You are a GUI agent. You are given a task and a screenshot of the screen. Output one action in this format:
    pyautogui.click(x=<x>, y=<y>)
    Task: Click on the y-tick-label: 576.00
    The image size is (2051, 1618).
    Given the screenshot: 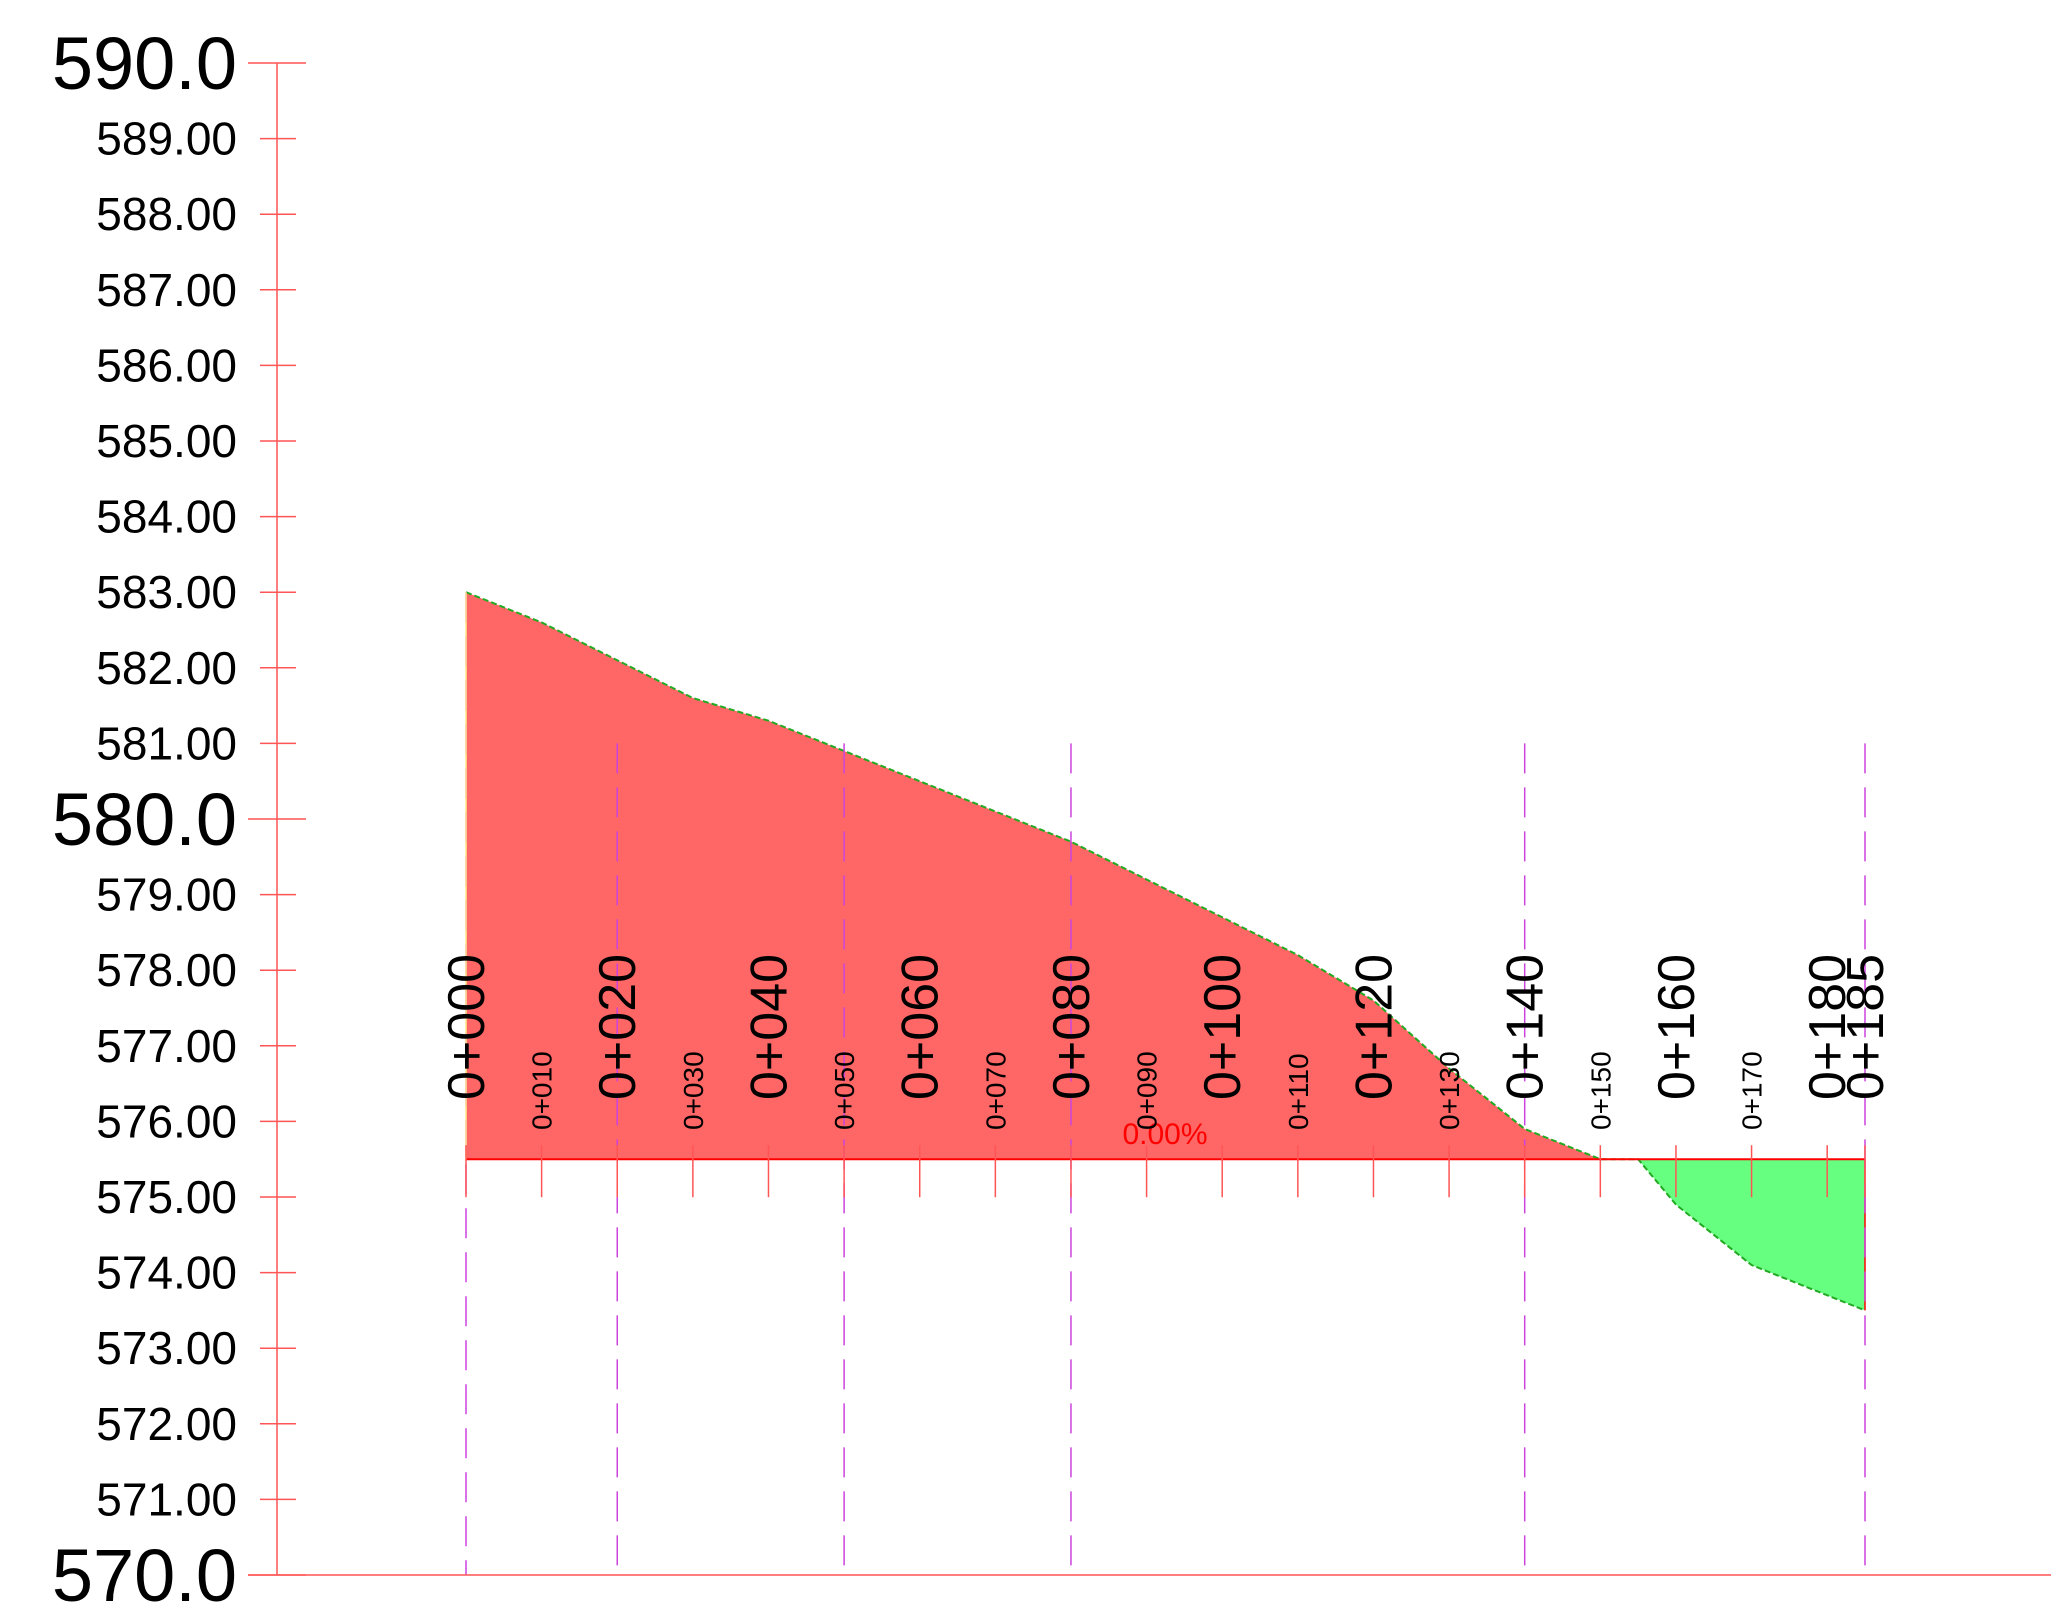 What is the action you would take?
    pyautogui.click(x=166, y=1121)
    